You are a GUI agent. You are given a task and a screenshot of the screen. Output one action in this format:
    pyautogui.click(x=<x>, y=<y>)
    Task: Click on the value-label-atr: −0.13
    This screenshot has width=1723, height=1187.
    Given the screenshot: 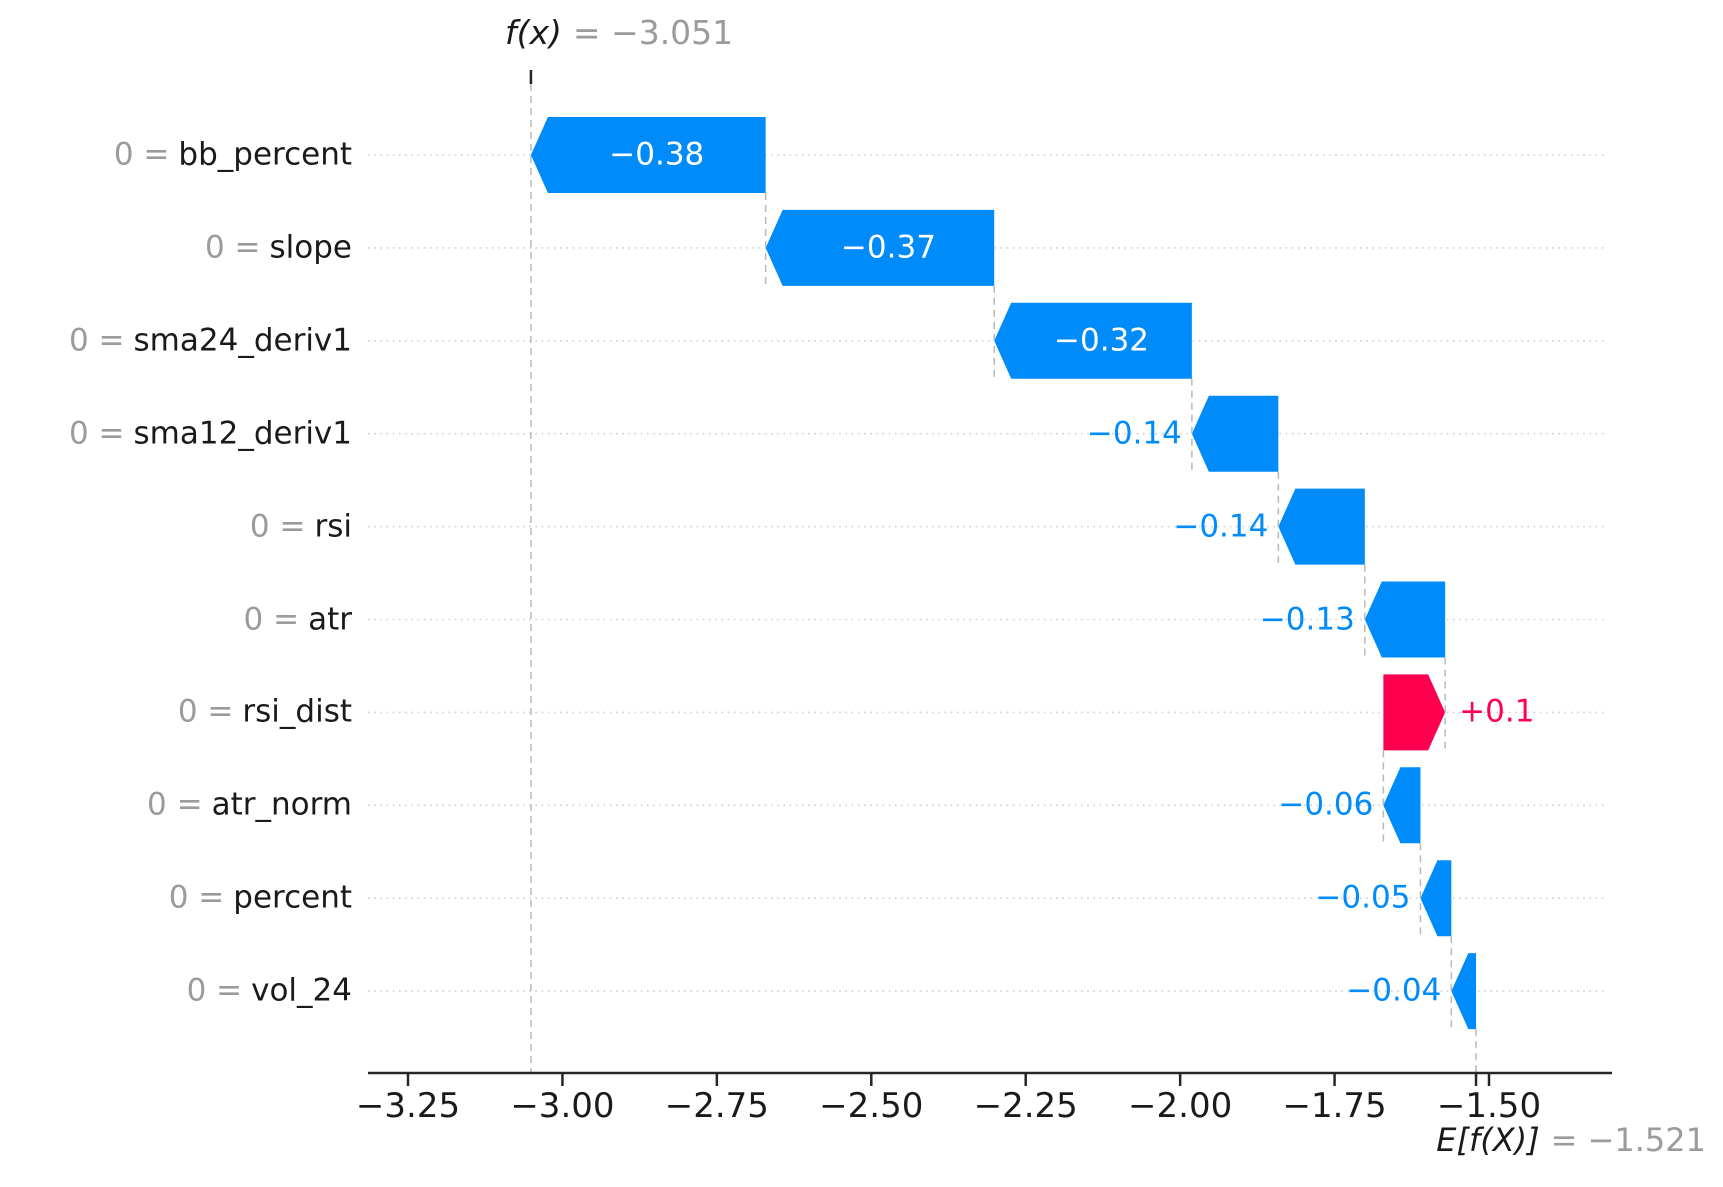 What is the action you would take?
    pyautogui.click(x=1307, y=619)
    